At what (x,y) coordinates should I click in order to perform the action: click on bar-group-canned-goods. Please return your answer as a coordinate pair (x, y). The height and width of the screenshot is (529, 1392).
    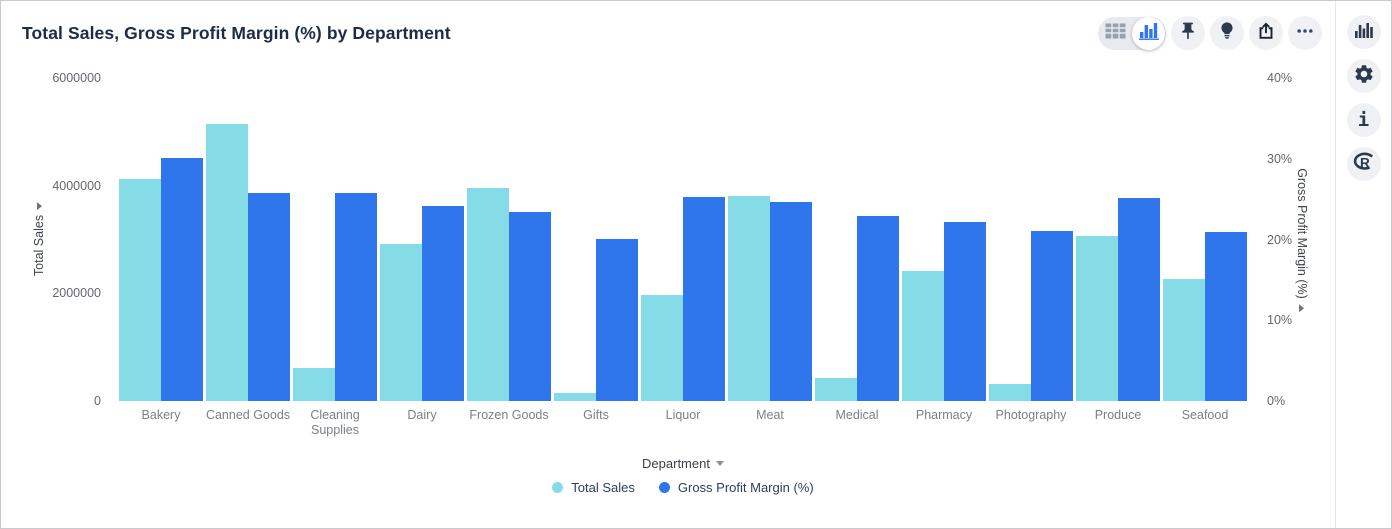
    Looking at the image, I should click on (248, 239).